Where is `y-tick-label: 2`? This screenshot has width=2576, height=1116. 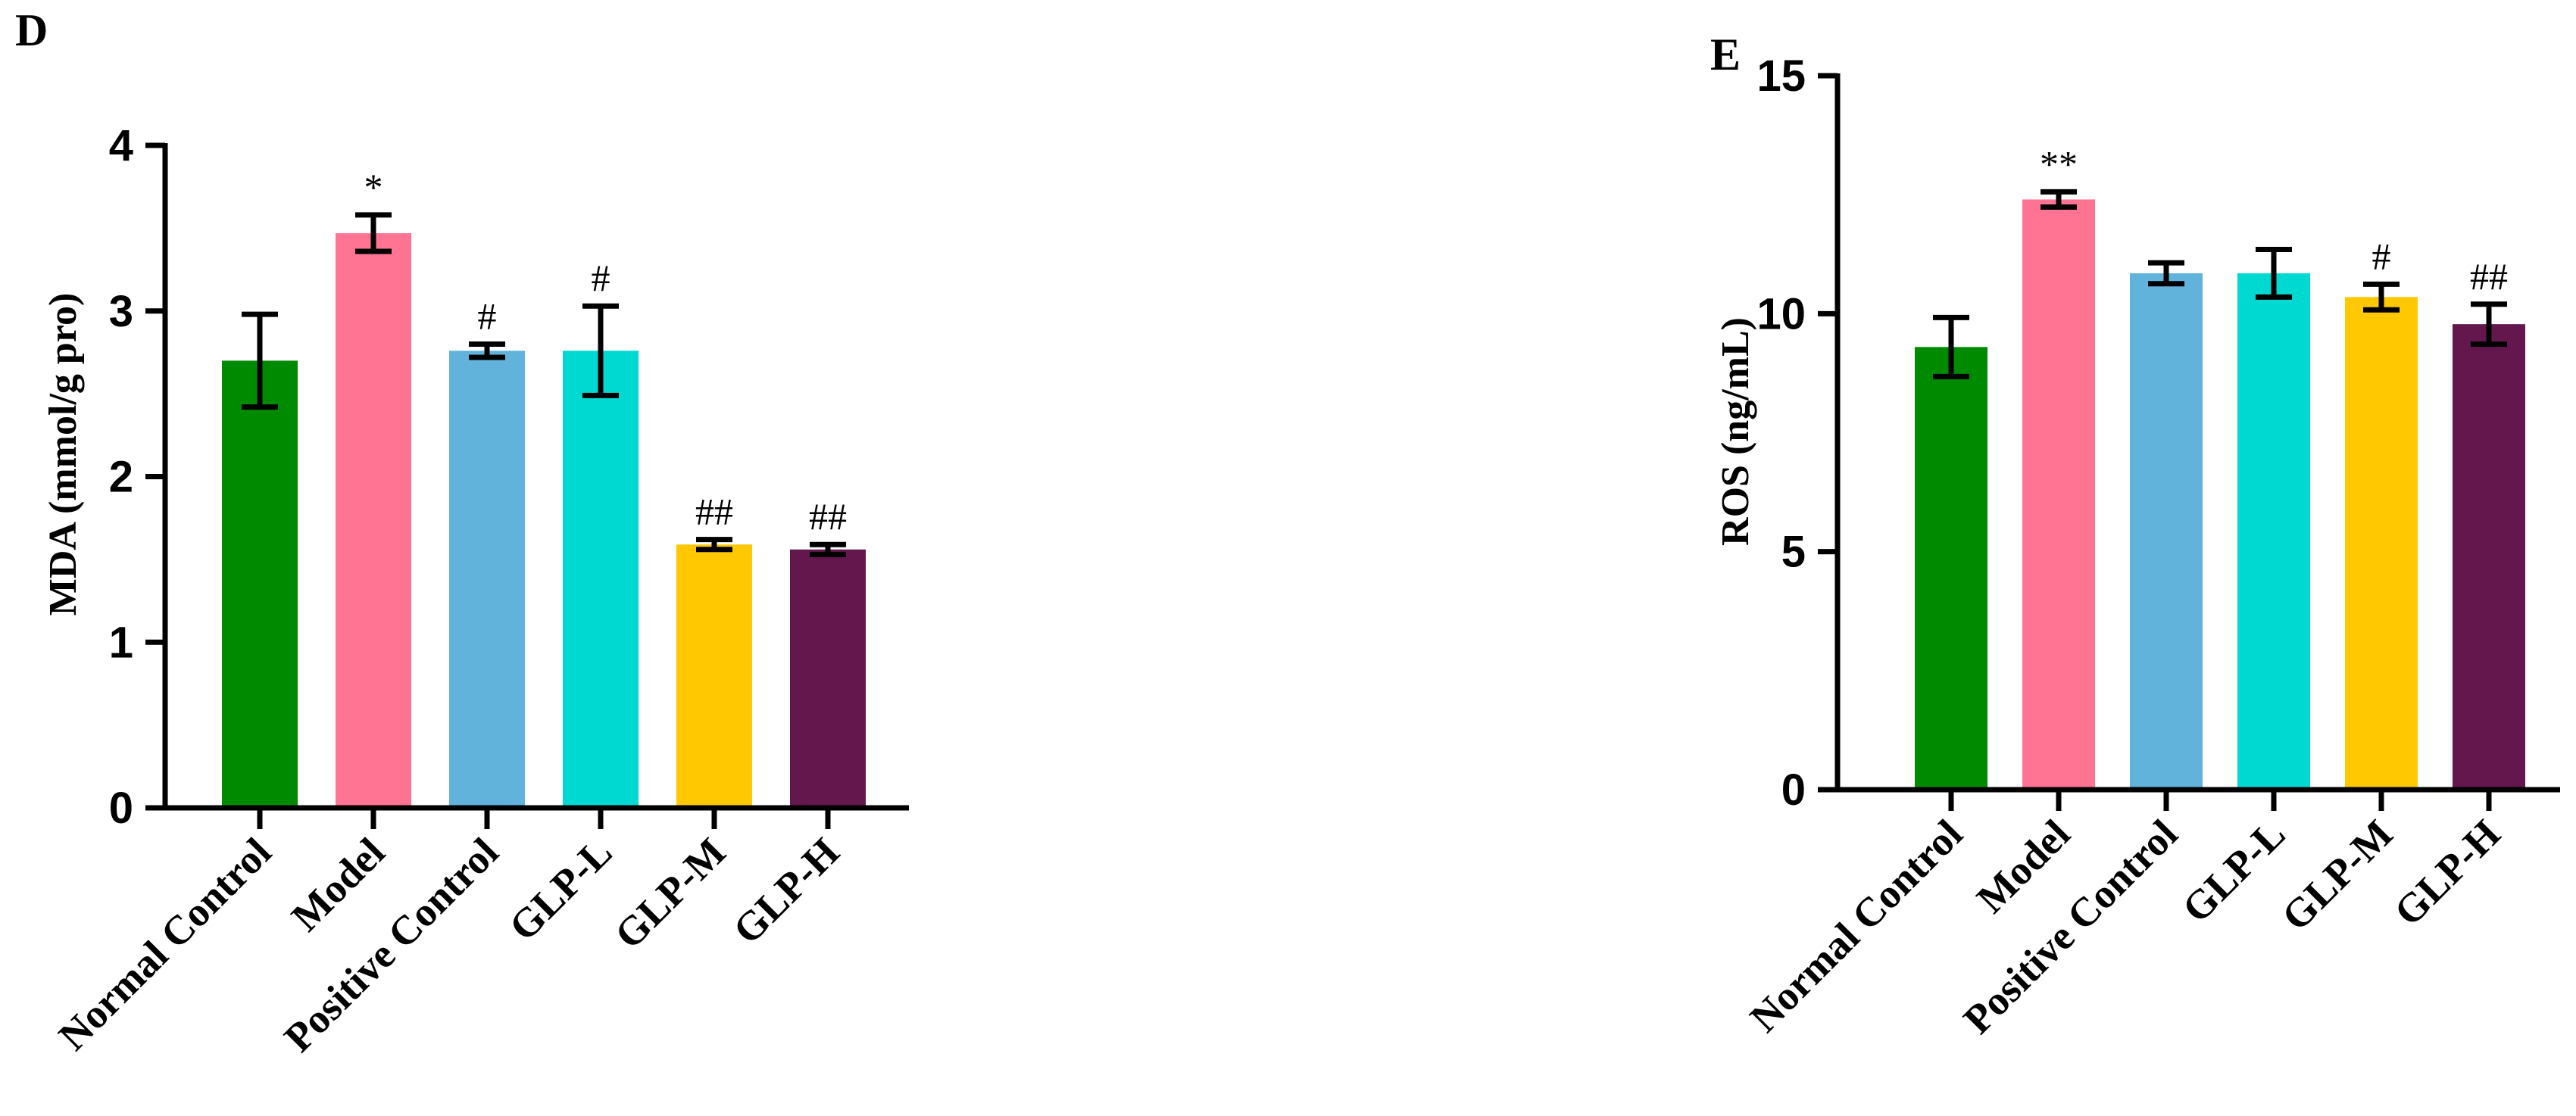
y-tick-label: 2 is located at coordinates (121, 477).